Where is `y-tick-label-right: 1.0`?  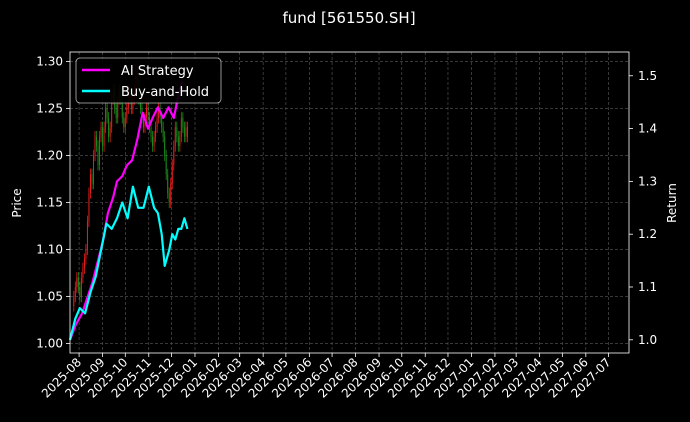
y-tick-label-right: 1.0 is located at coordinates (647, 340).